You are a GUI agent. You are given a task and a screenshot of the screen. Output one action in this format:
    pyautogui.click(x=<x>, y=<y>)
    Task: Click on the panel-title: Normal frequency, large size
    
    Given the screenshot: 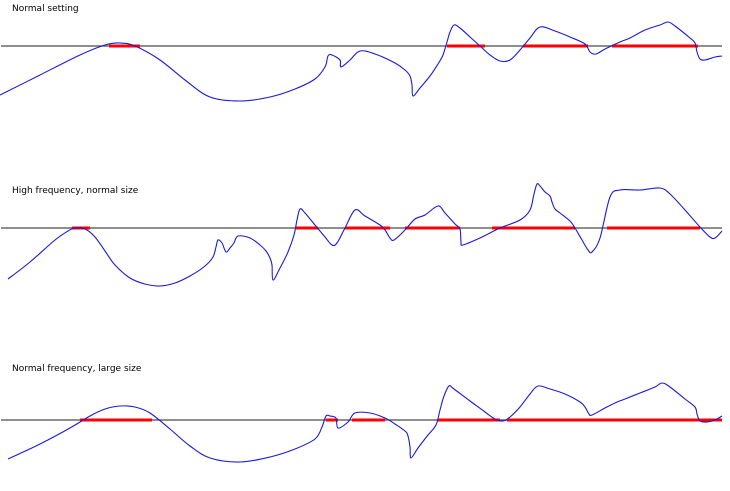 What is the action you would take?
    pyautogui.click(x=77, y=369)
    